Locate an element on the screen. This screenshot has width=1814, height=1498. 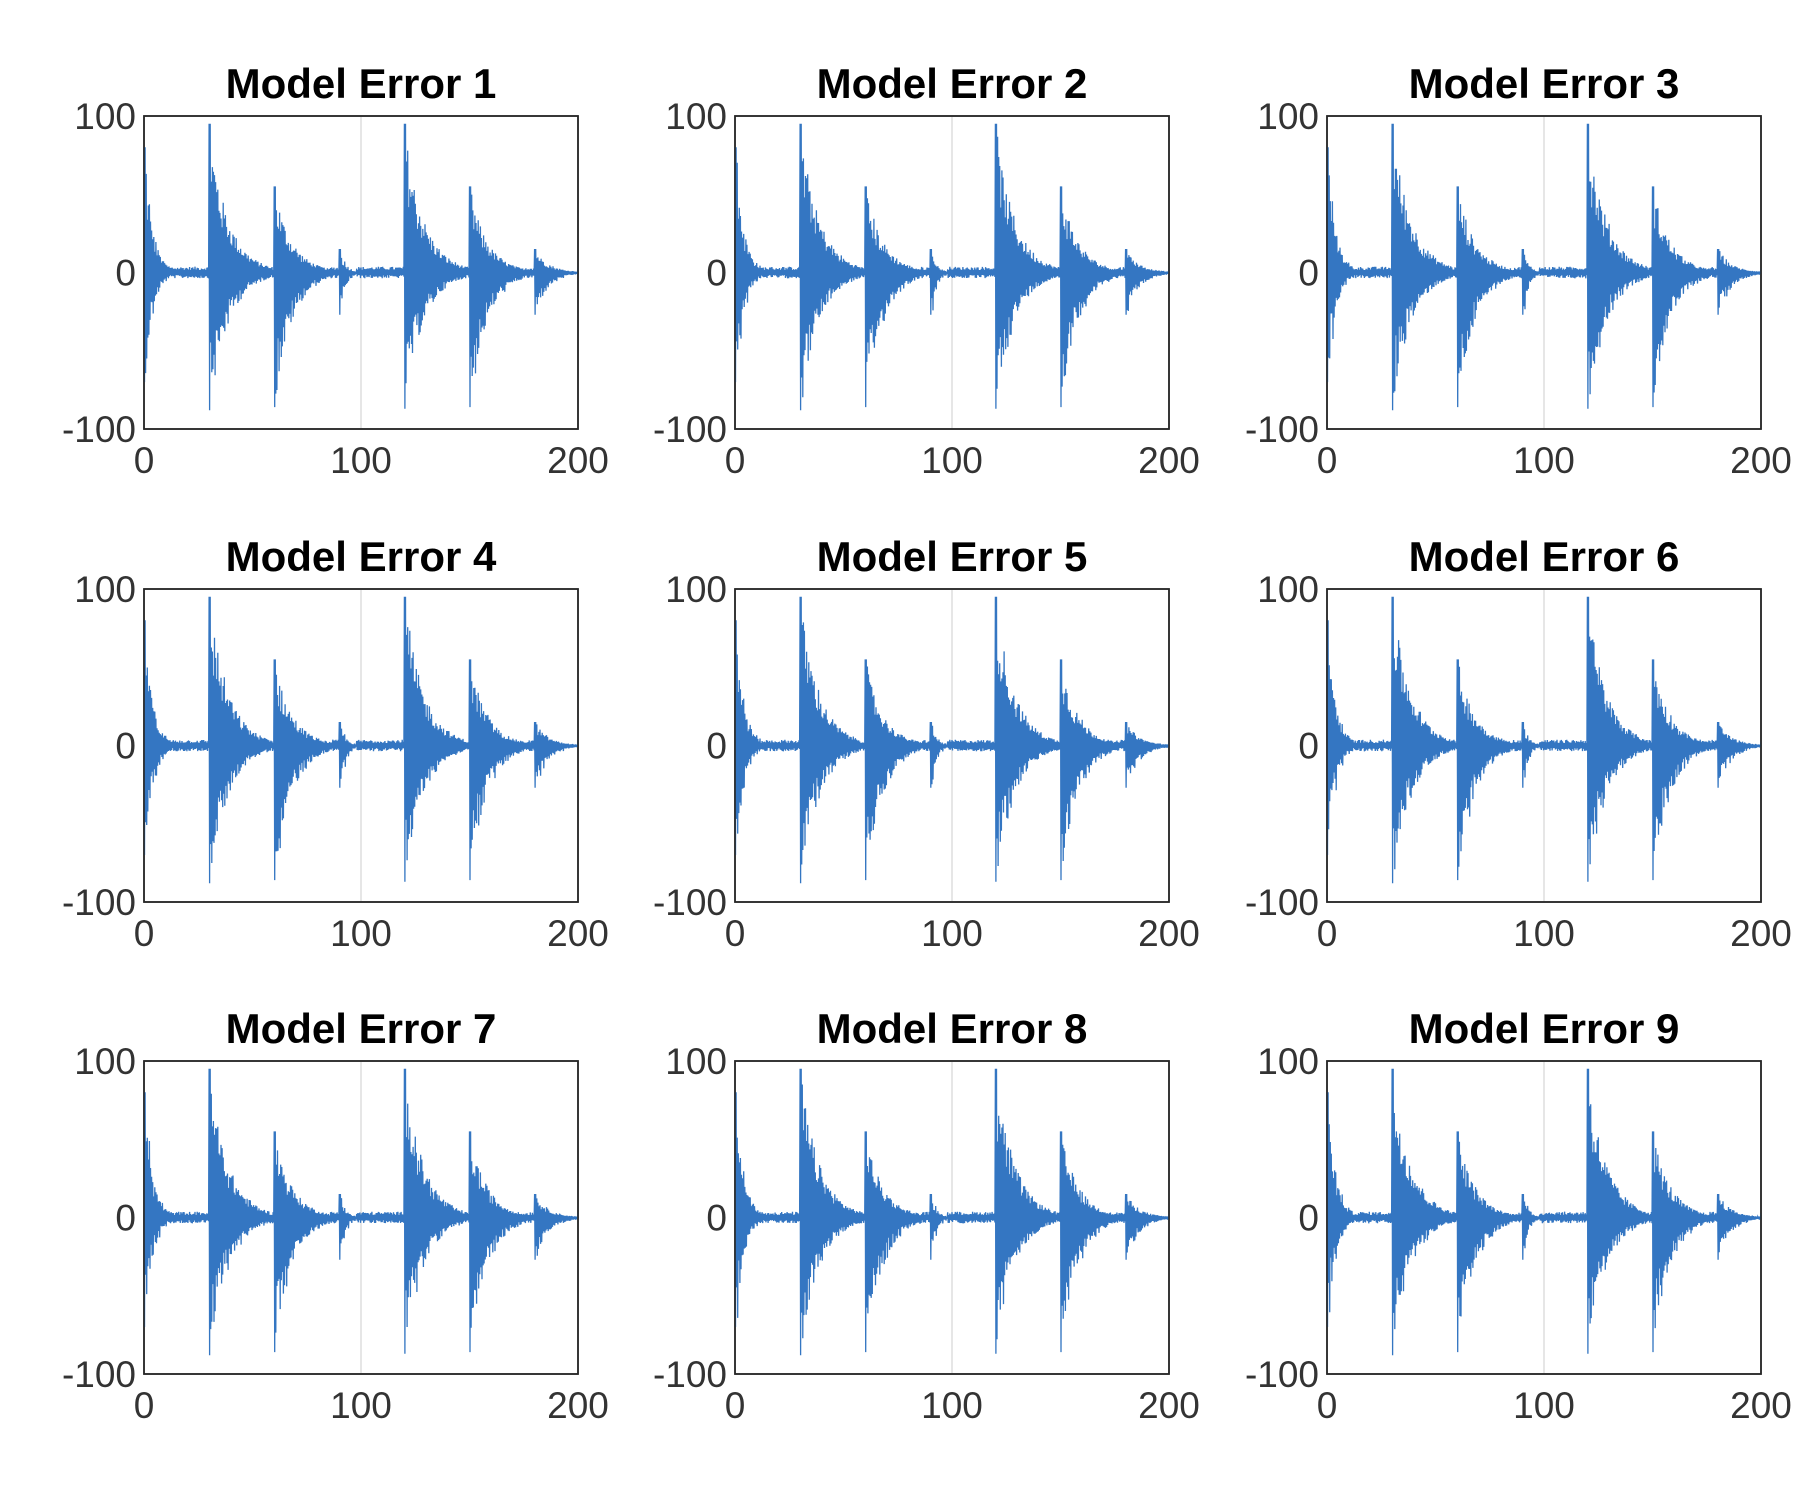
subplot-title: Model Error 2 is located at coordinates (952, 83).